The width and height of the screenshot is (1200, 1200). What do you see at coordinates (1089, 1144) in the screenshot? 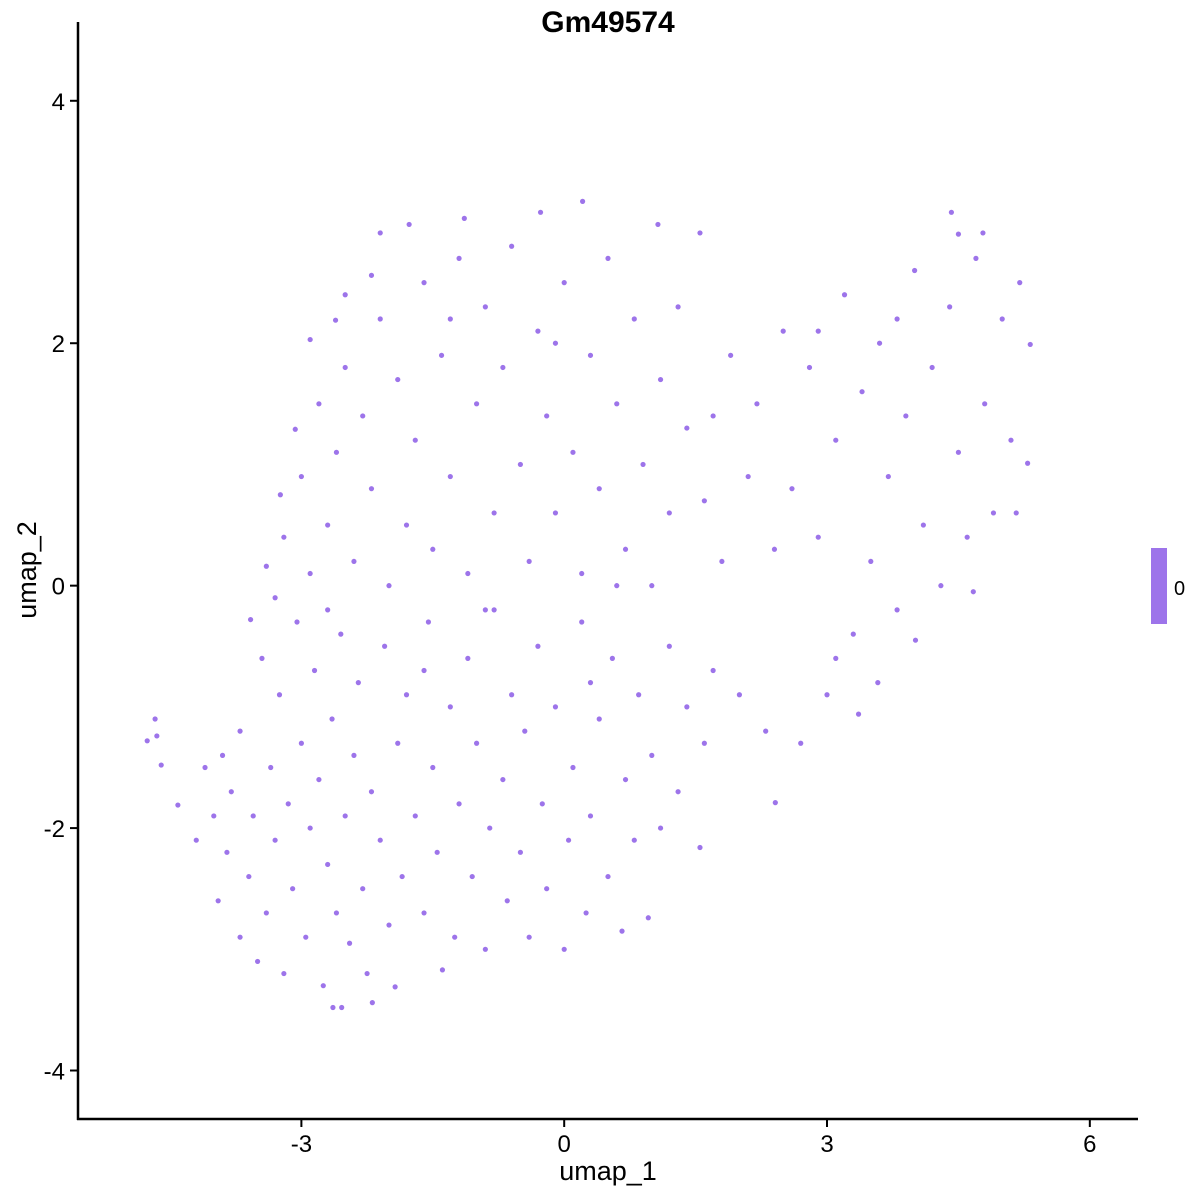
I see `x-tick-label: 6` at bounding box center [1089, 1144].